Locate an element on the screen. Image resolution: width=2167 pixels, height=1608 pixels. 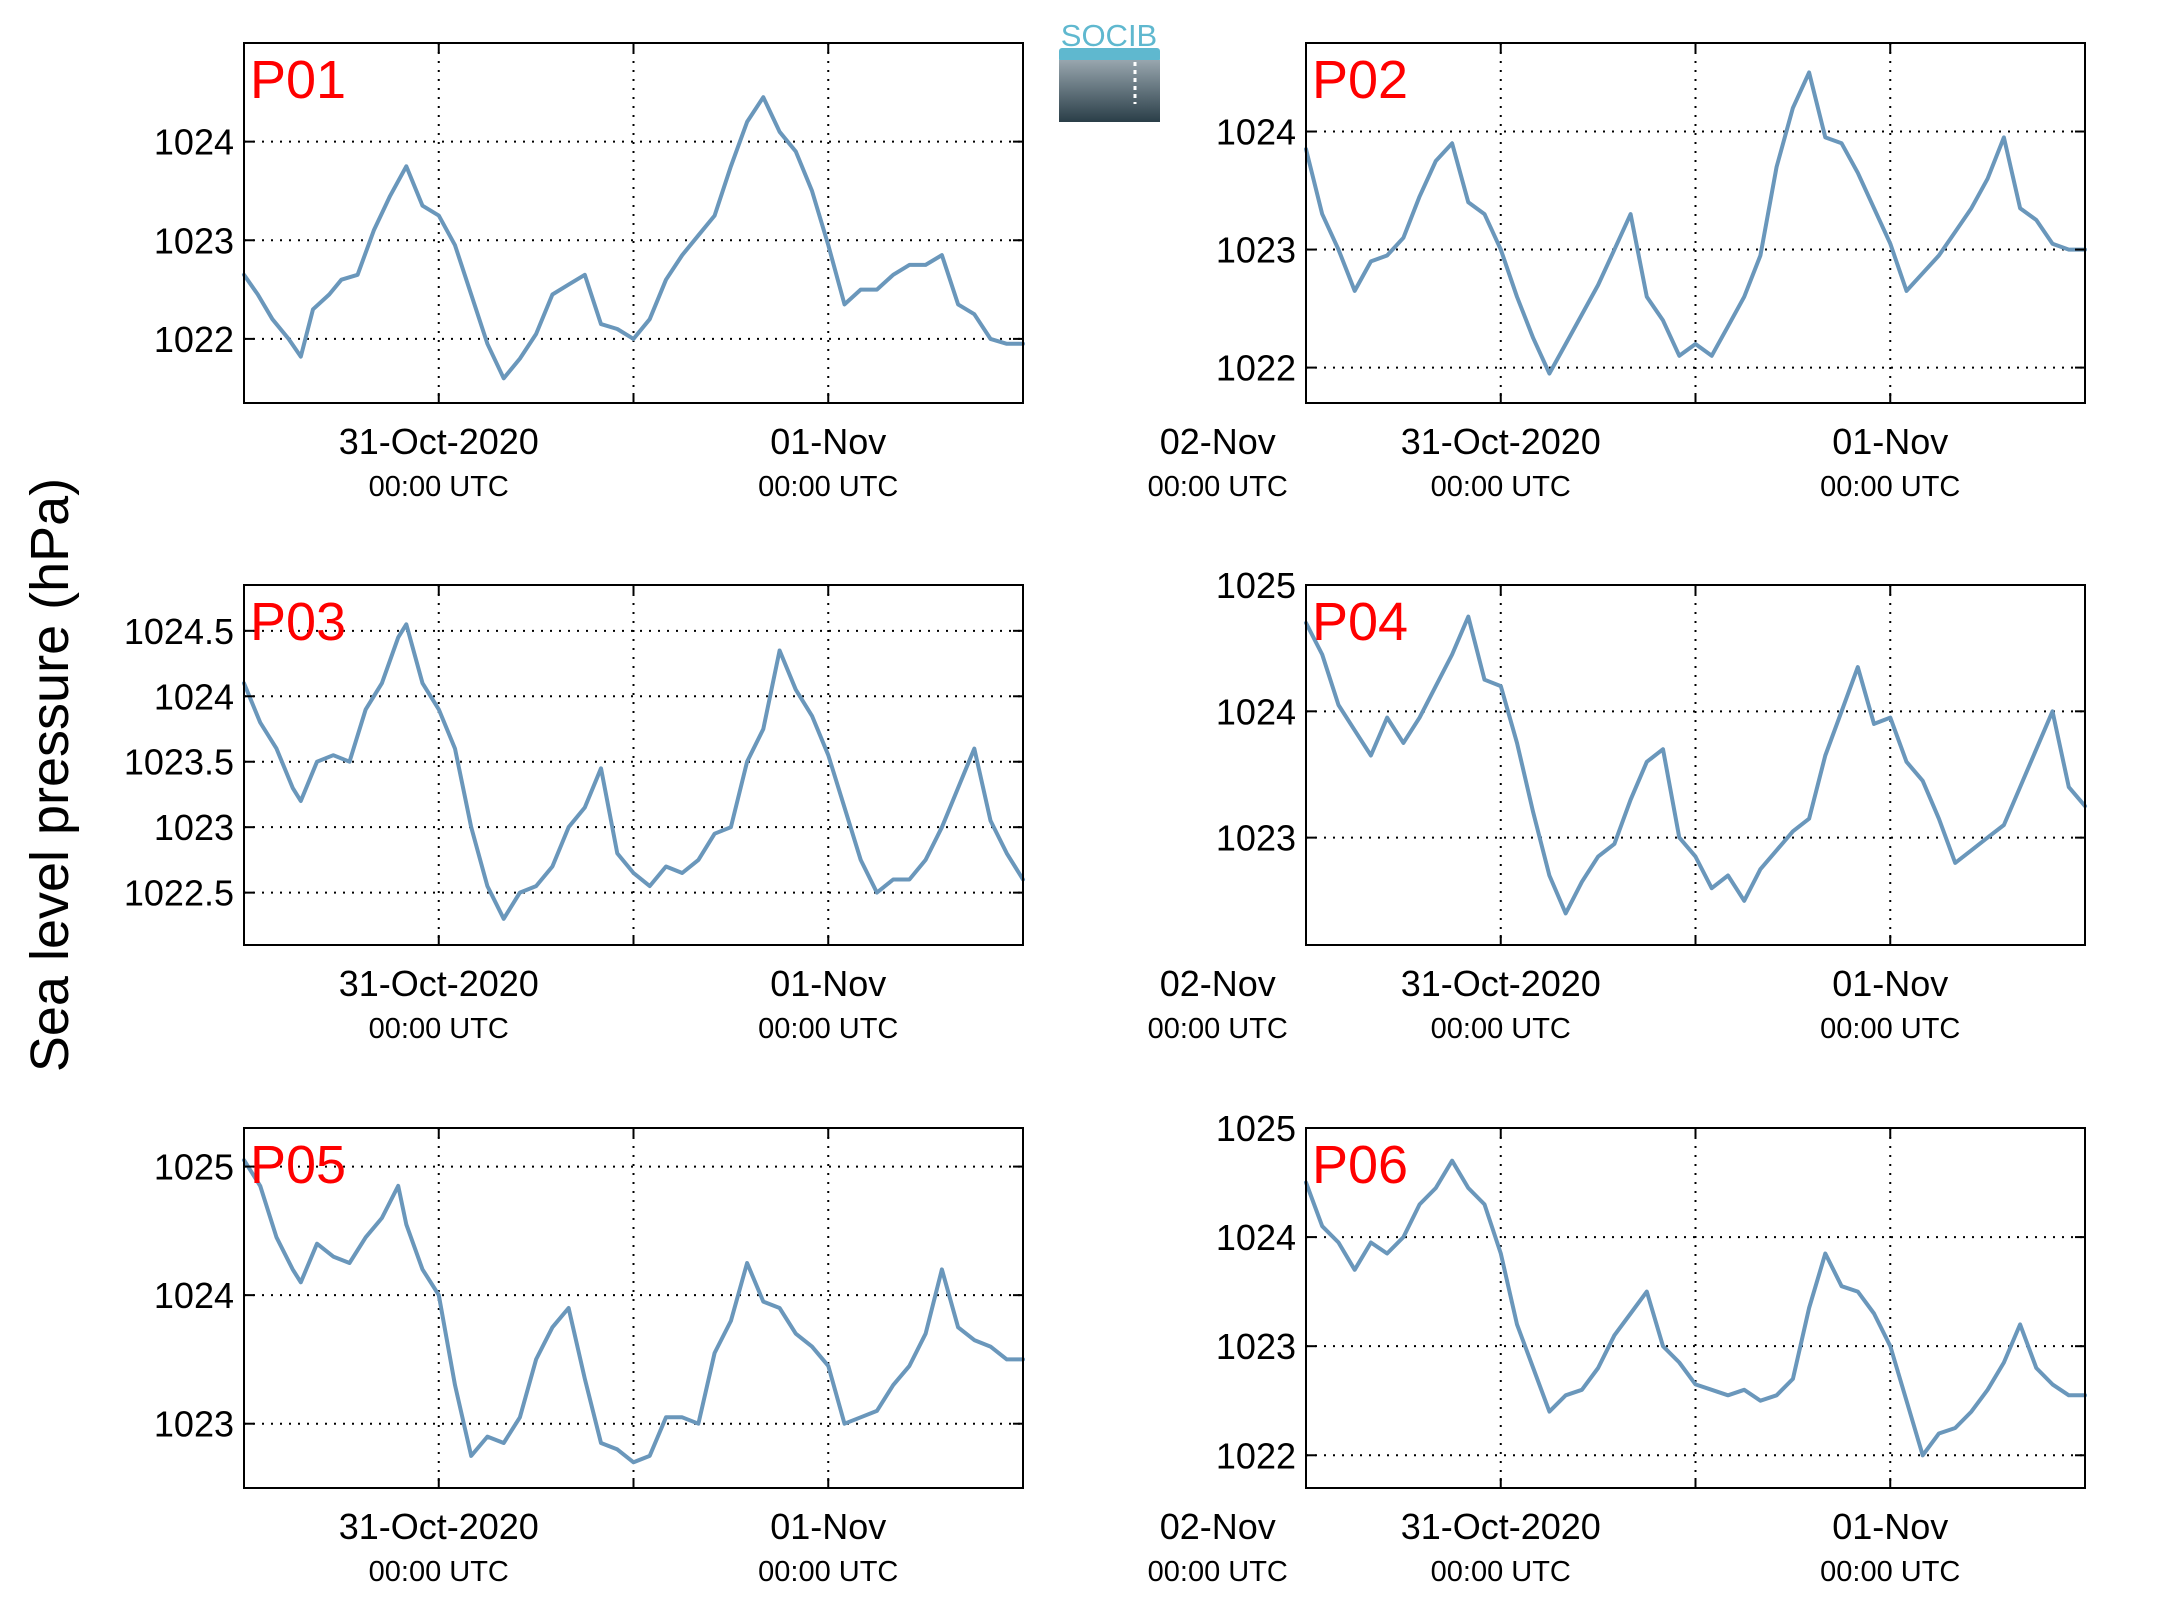
y-tick-label: 1023.5 is located at coordinates (179, 762).